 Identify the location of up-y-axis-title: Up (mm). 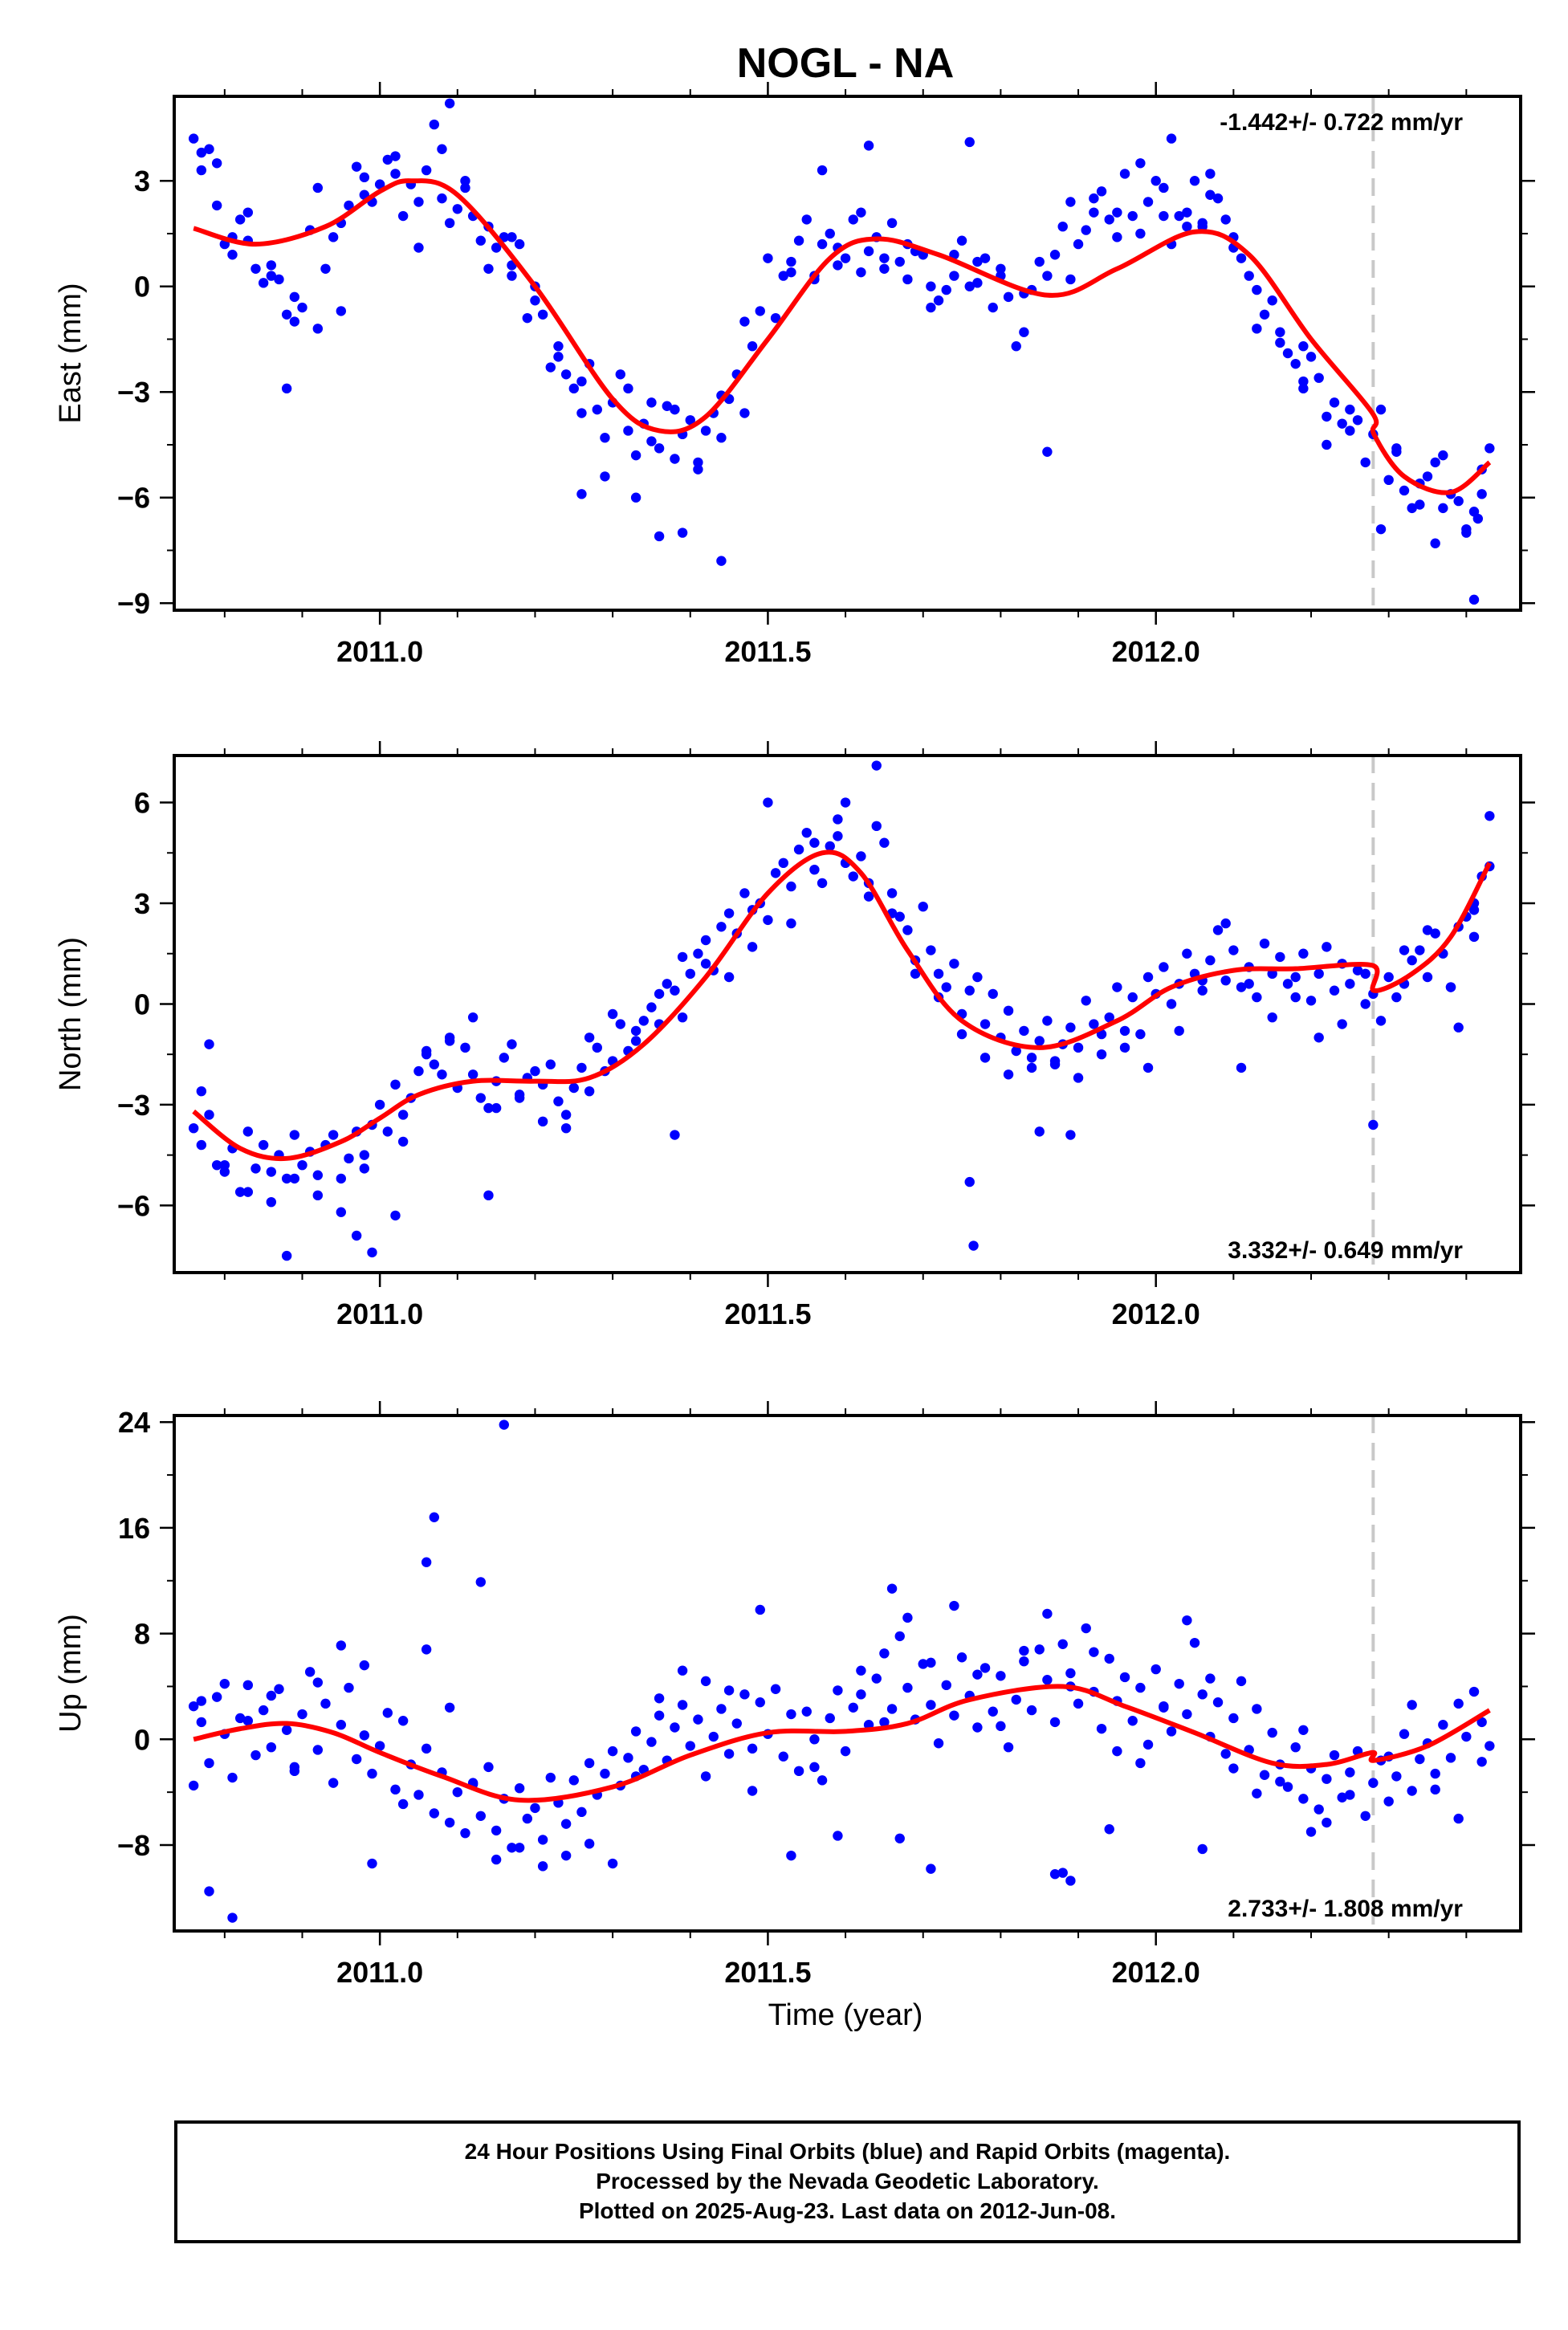
(71, 1673).